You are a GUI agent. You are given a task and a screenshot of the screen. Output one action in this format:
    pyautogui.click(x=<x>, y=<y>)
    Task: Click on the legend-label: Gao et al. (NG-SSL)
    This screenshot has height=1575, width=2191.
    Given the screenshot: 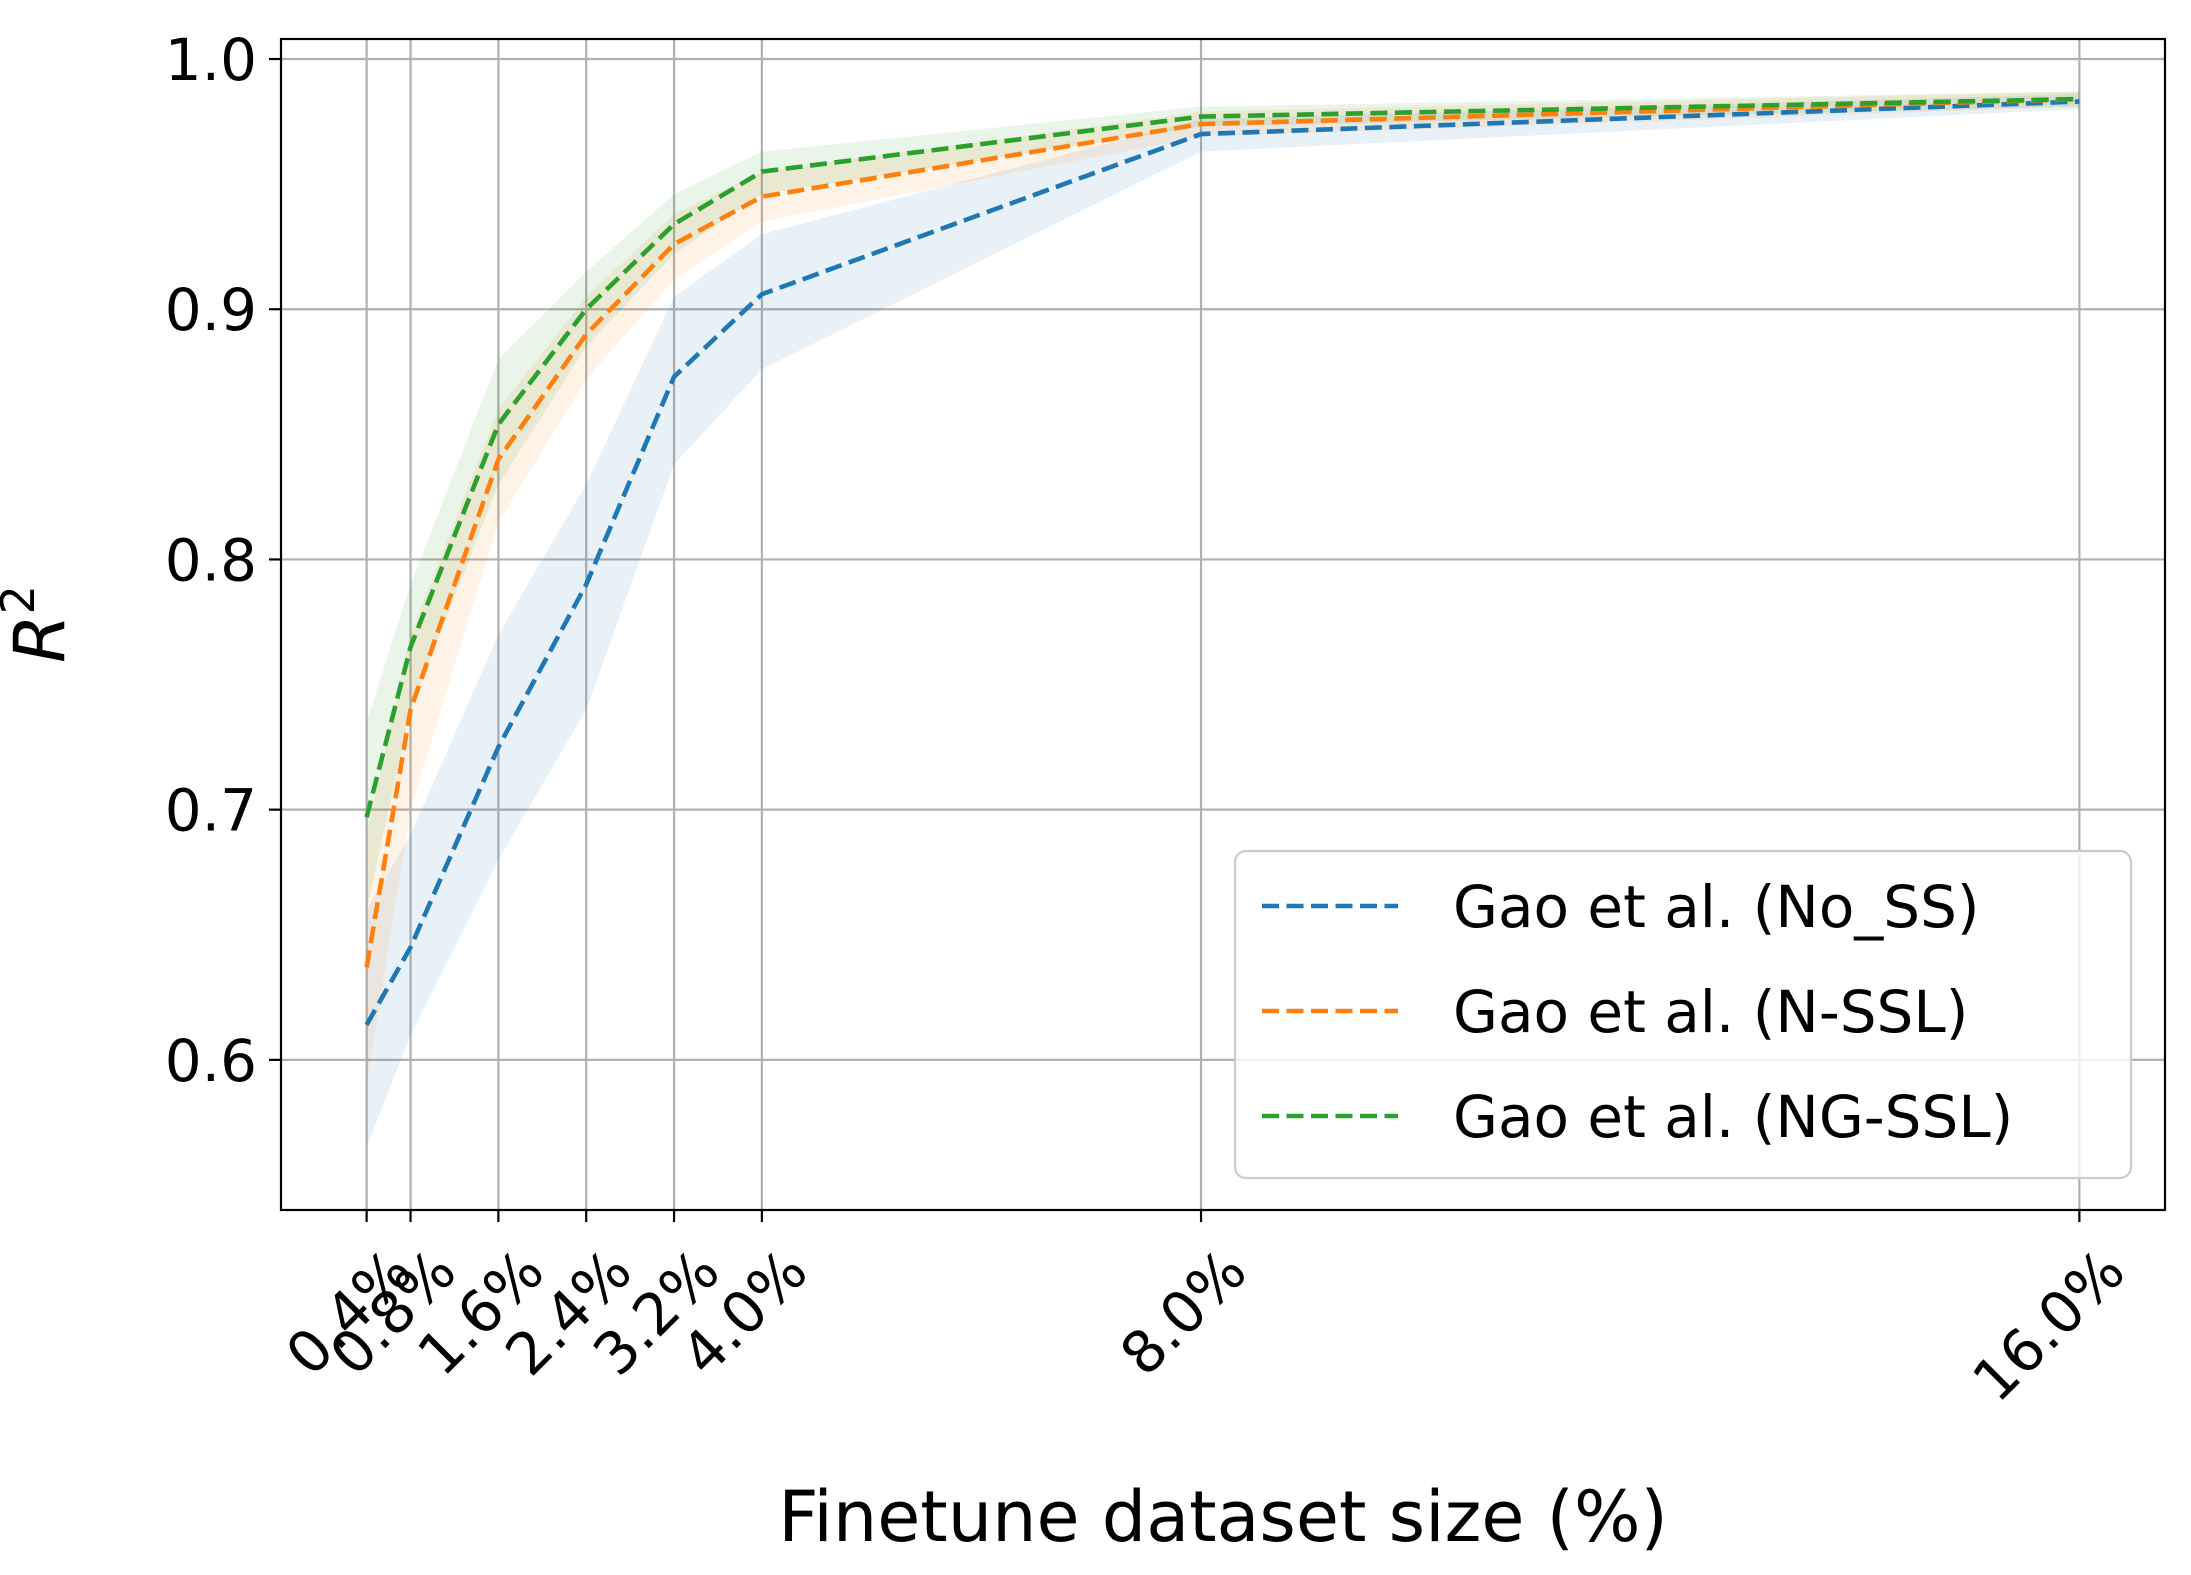 What is the action you would take?
    pyautogui.click(x=1733, y=1117)
    